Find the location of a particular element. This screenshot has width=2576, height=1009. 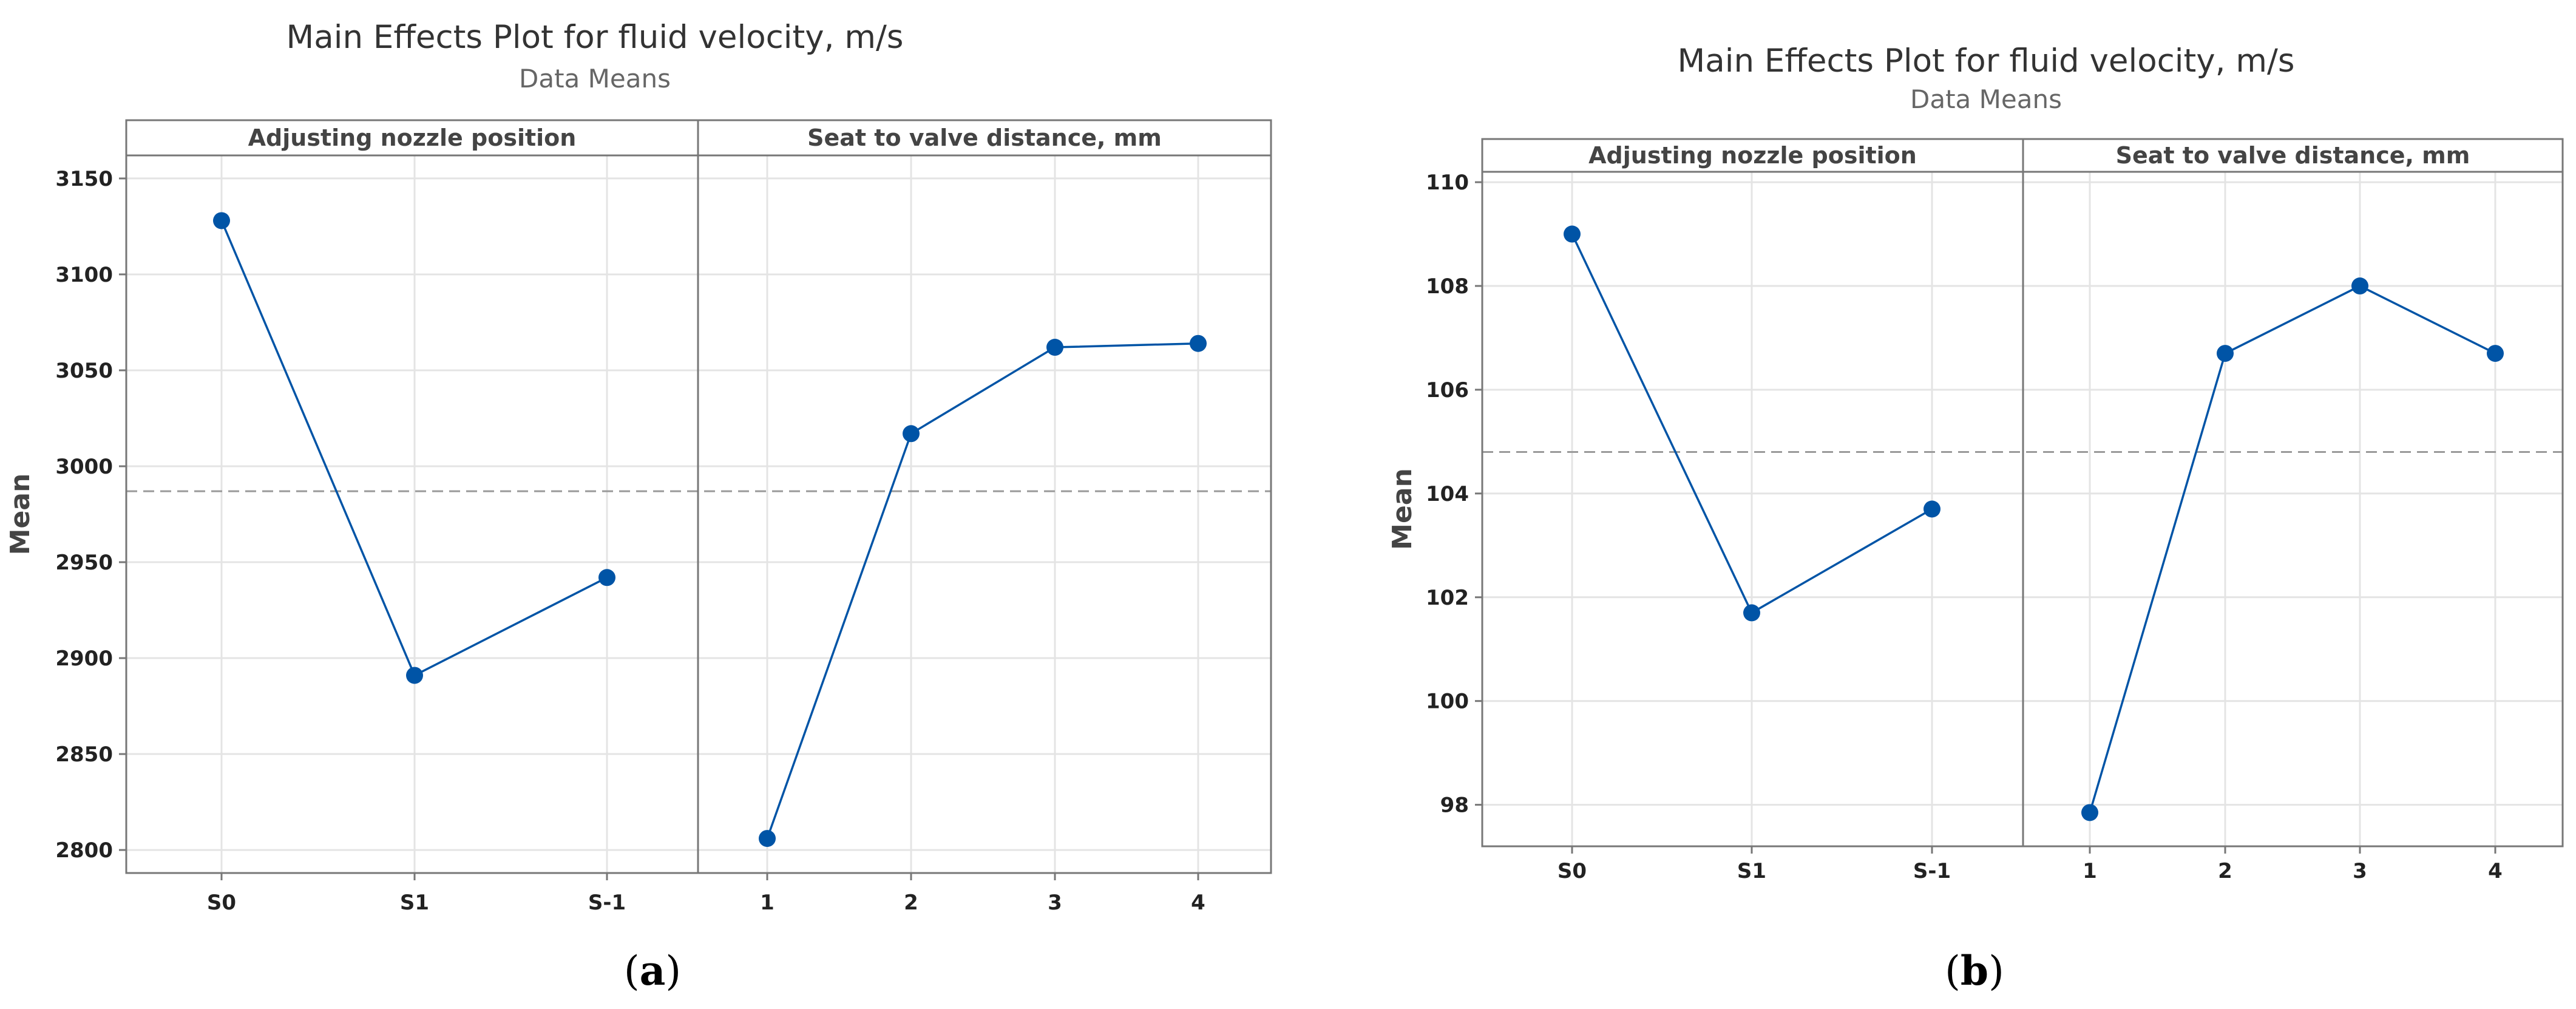

y-tick-label: 2950 is located at coordinates (84, 563).